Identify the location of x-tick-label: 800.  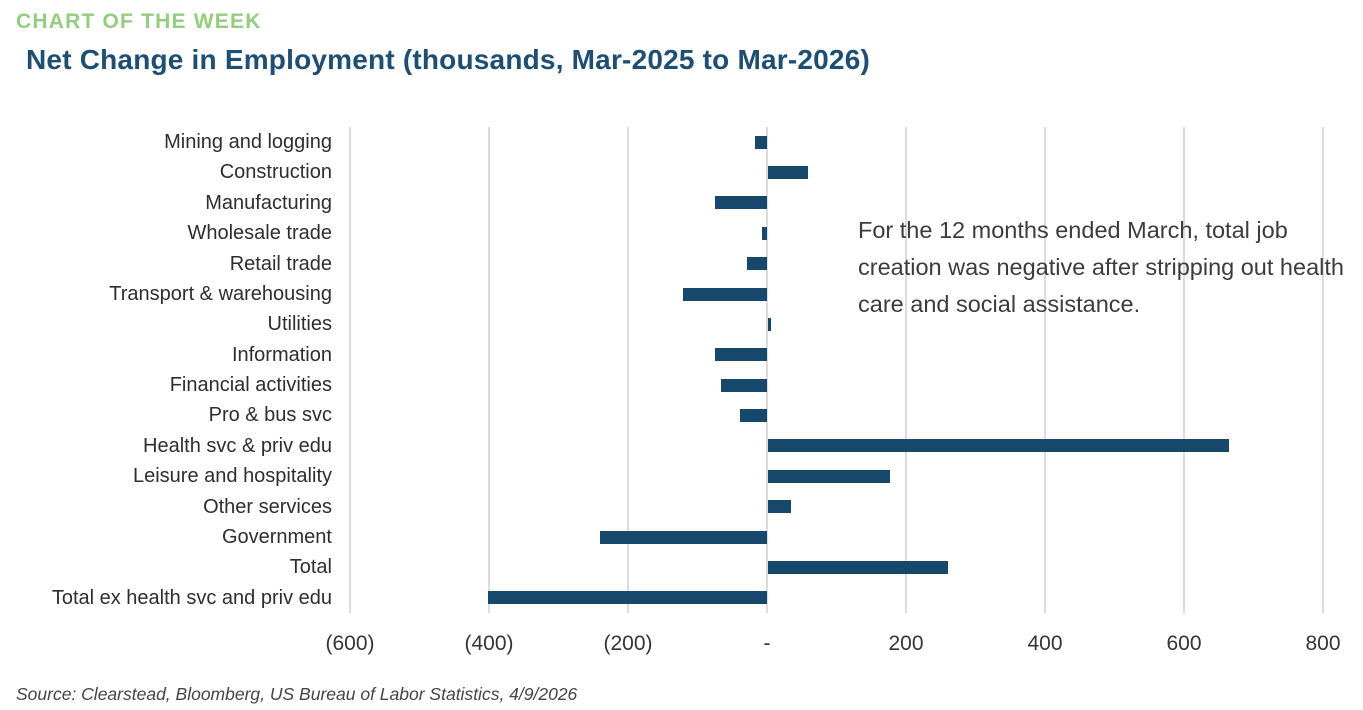
(1323, 643).